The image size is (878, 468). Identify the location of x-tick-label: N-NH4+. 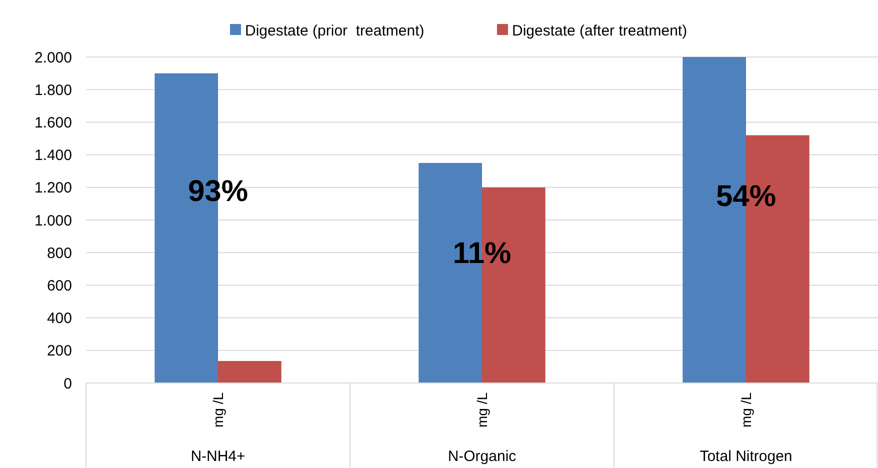
(218, 456).